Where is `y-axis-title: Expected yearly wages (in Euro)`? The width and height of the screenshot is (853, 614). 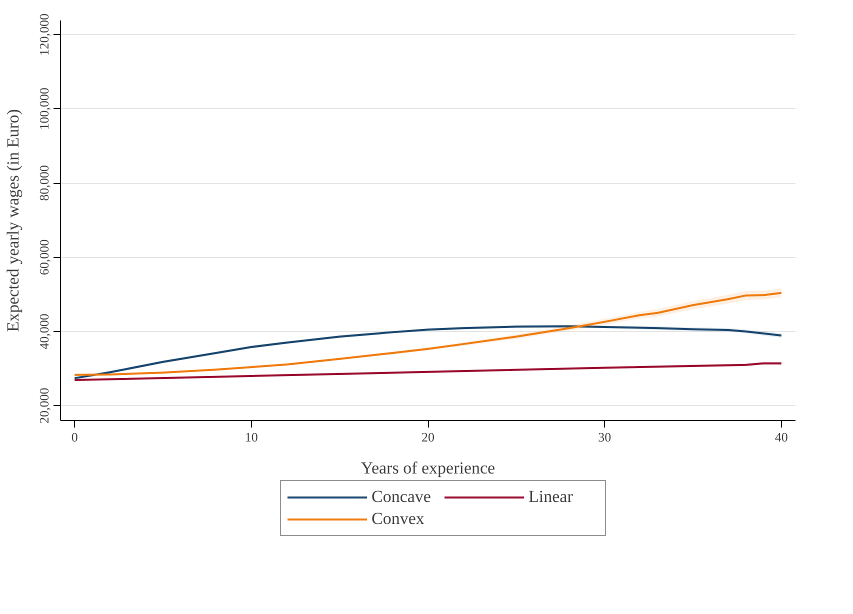
y-axis-title: Expected yearly wages (in Euro) is located at coordinates (13, 220).